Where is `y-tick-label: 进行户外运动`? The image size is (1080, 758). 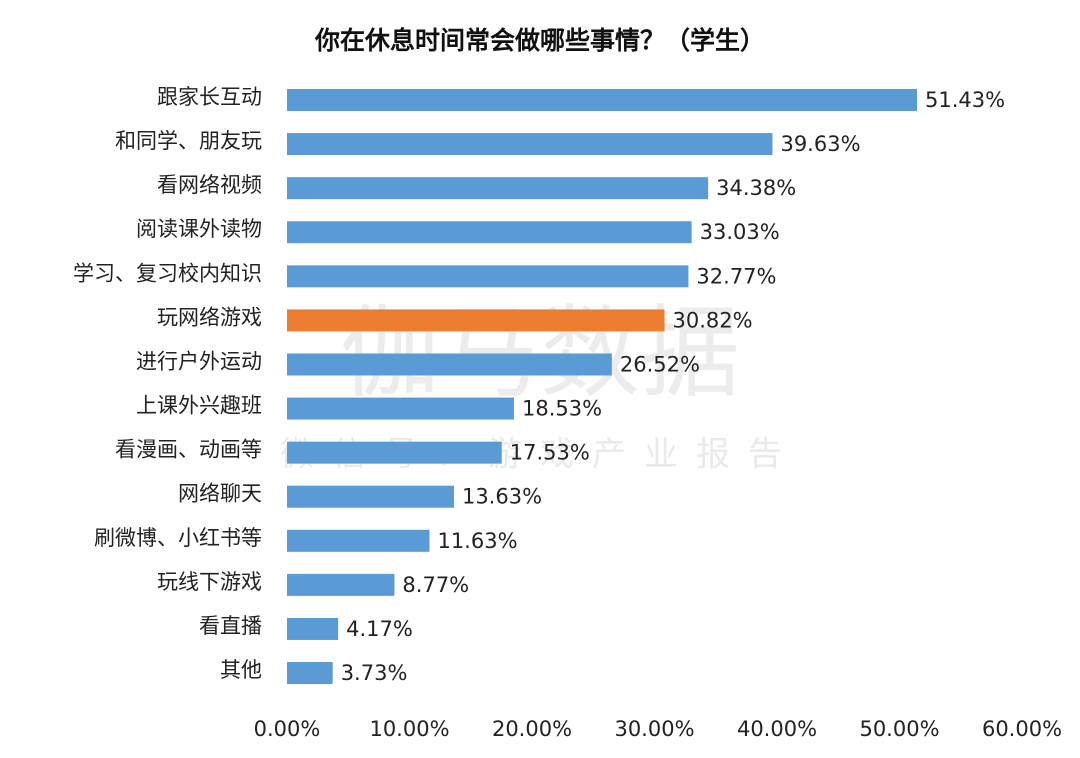 y-tick-label: 进行户外运动 is located at coordinates (199, 361).